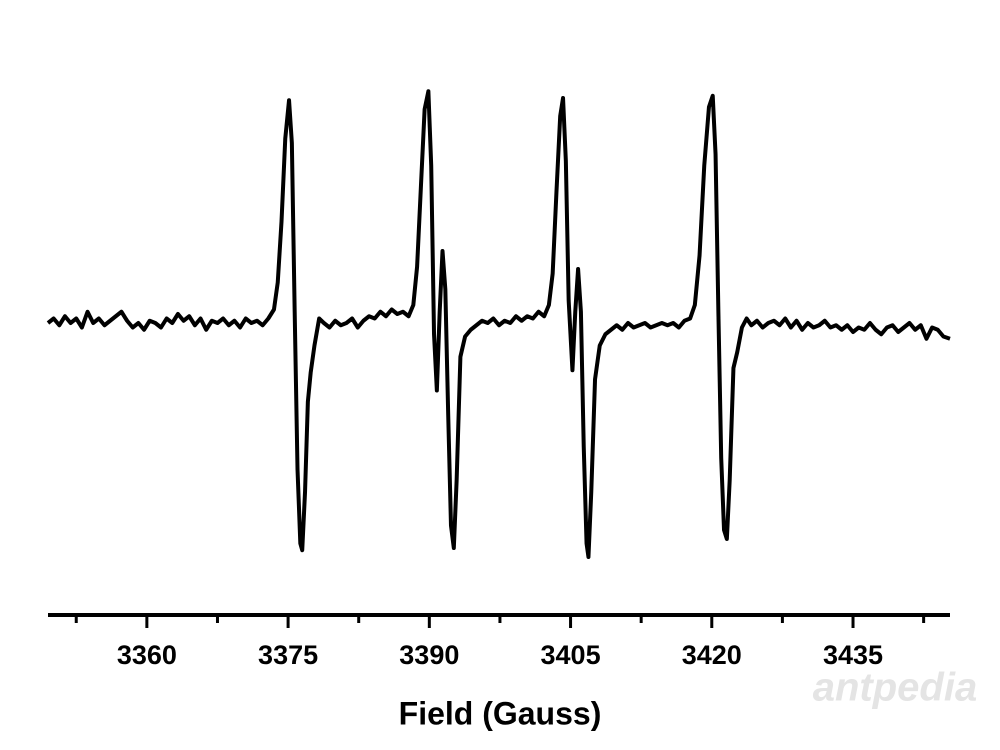 The width and height of the screenshot is (1000, 750). What do you see at coordinates (895, 688) in the screenshot?
I see `watermark: antpedia` at bounding box center [895, 688].